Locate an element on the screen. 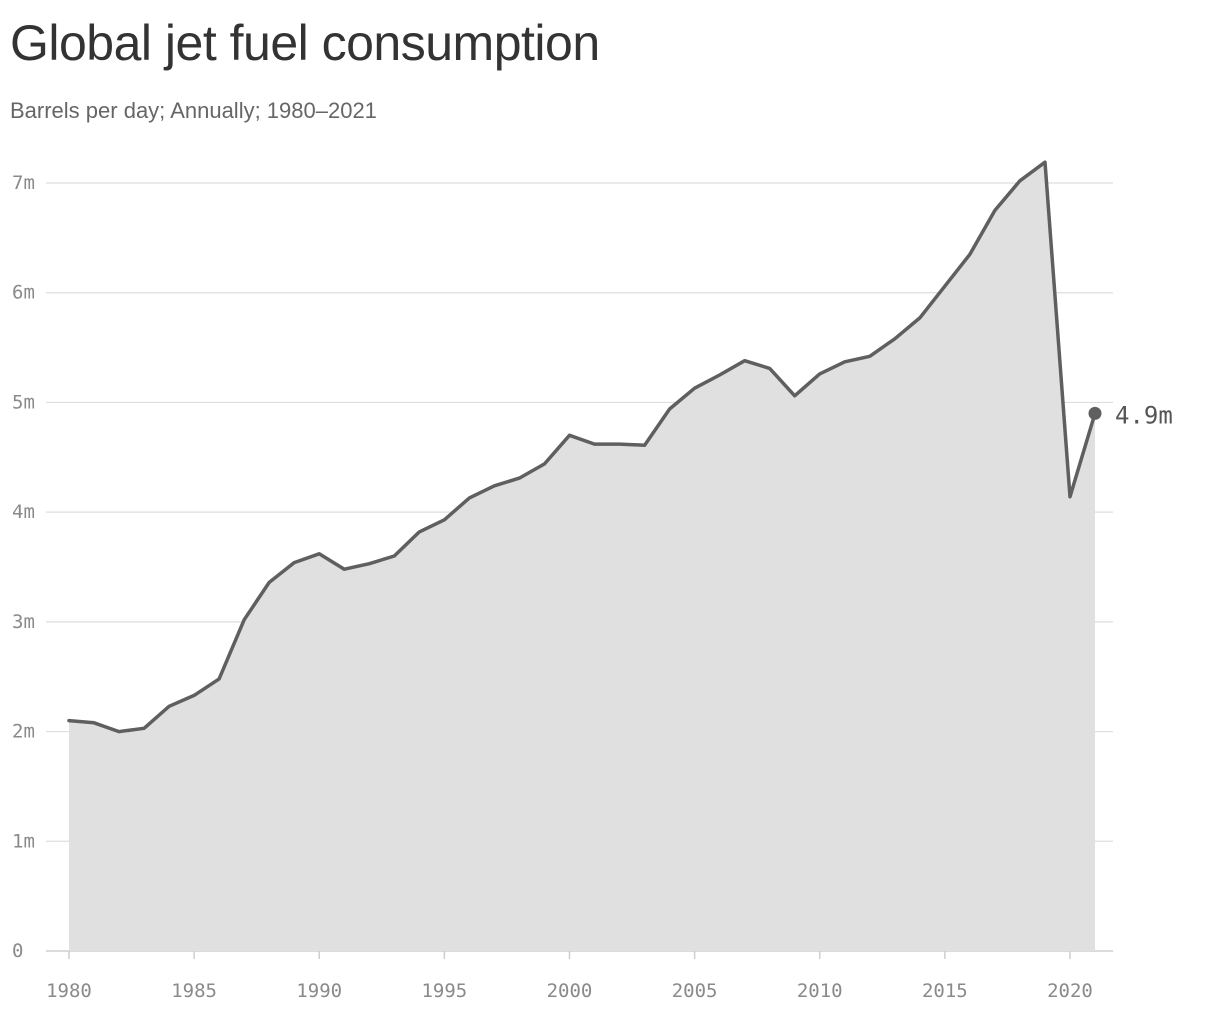 The image size is (1220, 1020). data-point-1985 is located at coordinates (194, 695).